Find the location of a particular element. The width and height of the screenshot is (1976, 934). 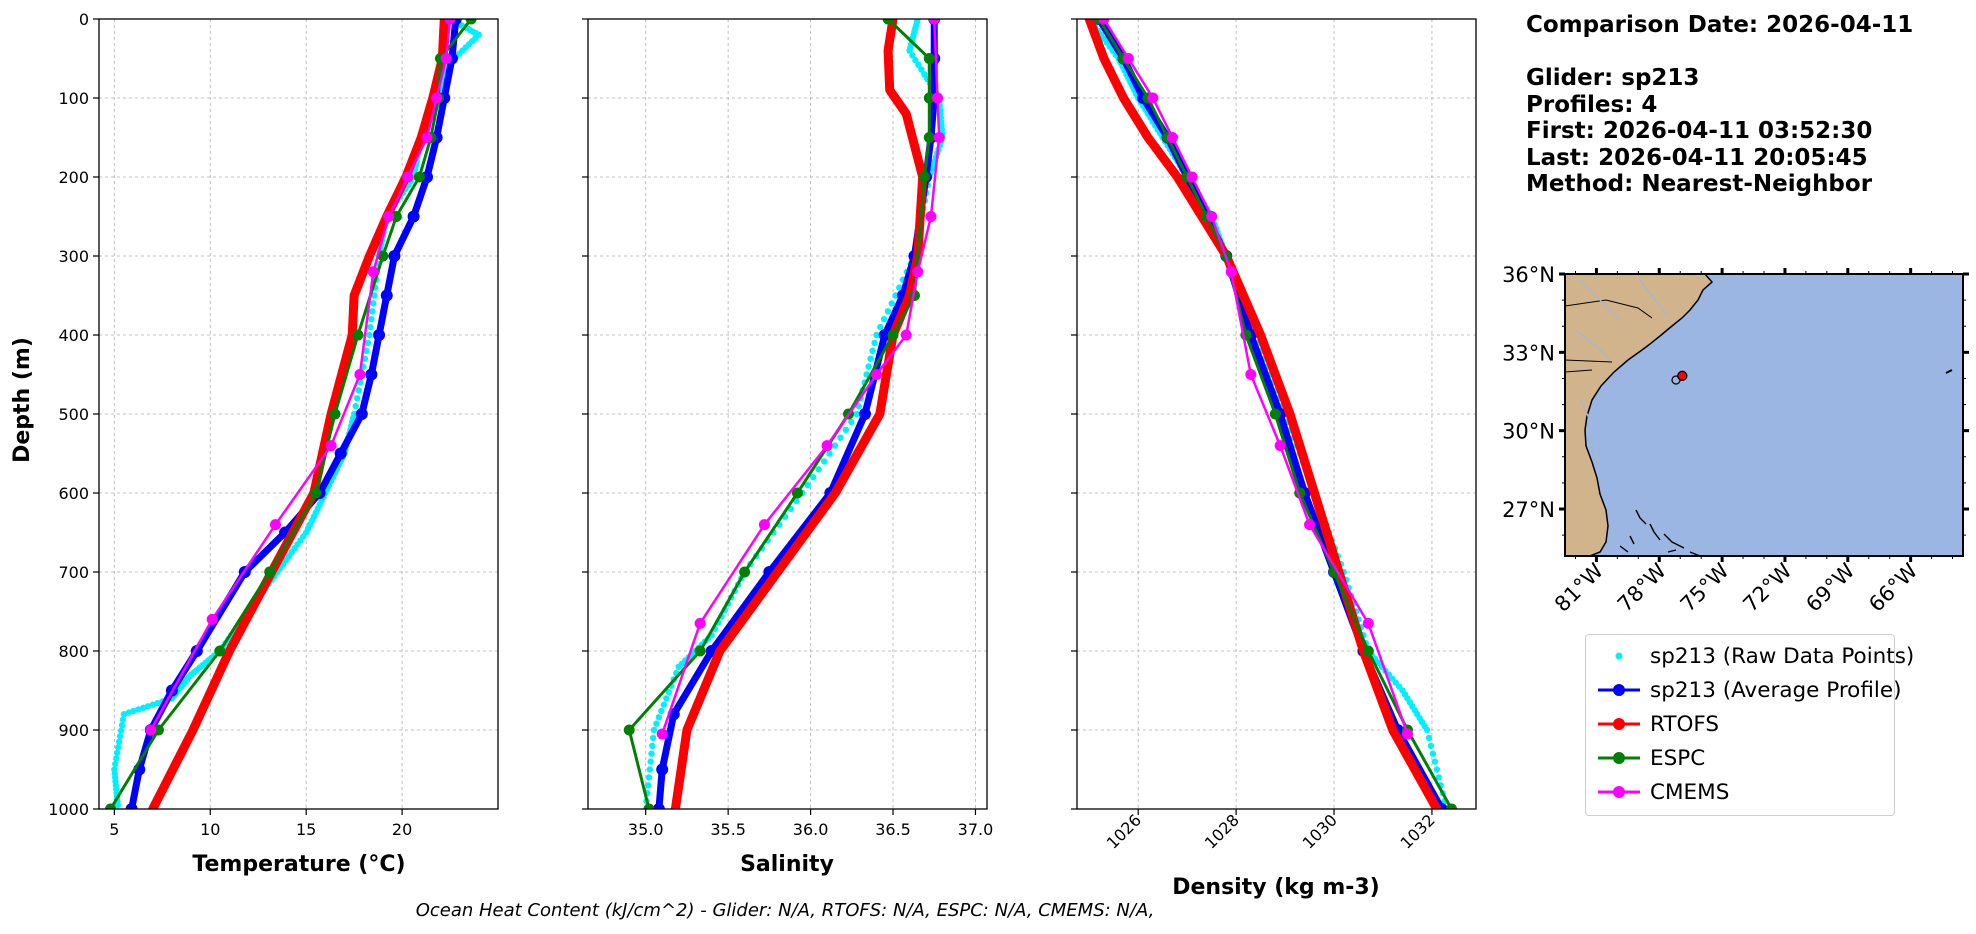

glider-position-marker is located at coordinates (1682, 375).